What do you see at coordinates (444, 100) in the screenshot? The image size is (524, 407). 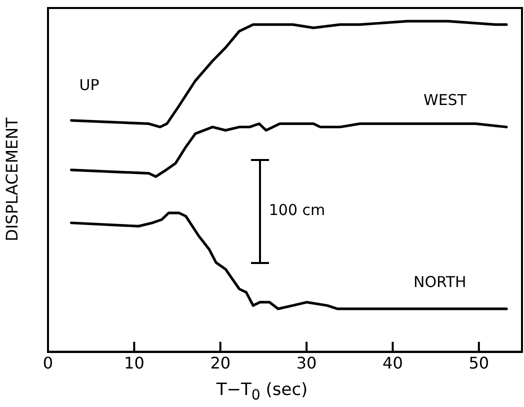 I see `series-label: WEST` at bounding box center [444, 100].